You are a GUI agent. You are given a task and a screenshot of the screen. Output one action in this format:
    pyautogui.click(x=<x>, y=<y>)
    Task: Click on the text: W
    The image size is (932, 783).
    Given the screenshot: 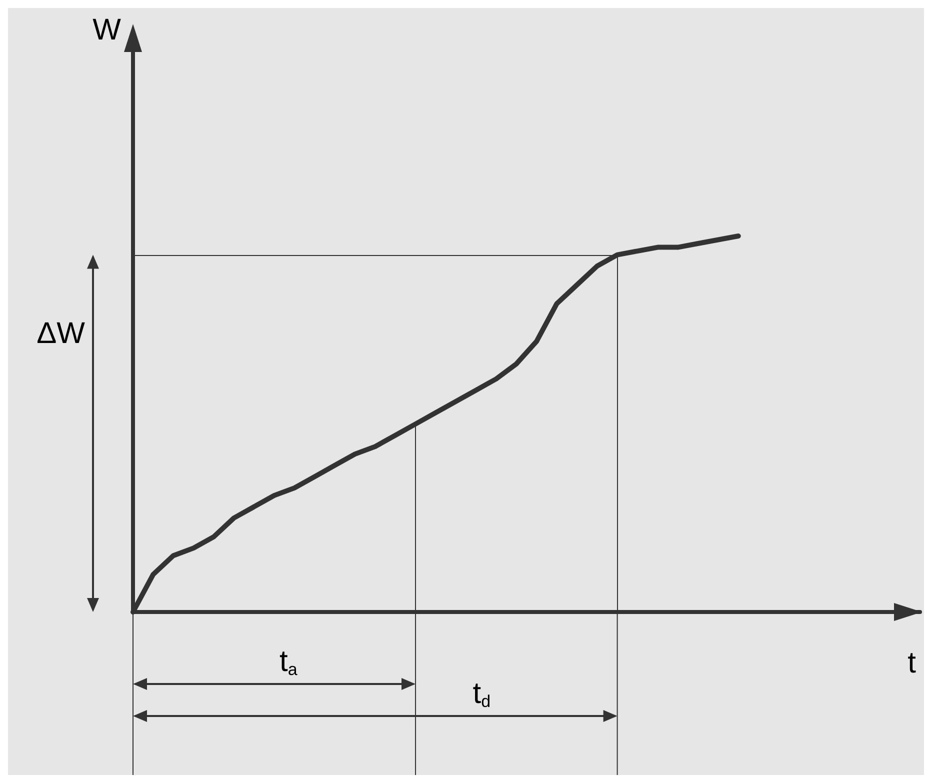 What is the action you would take?
    pyautogui.click(x=107, y=30)
    